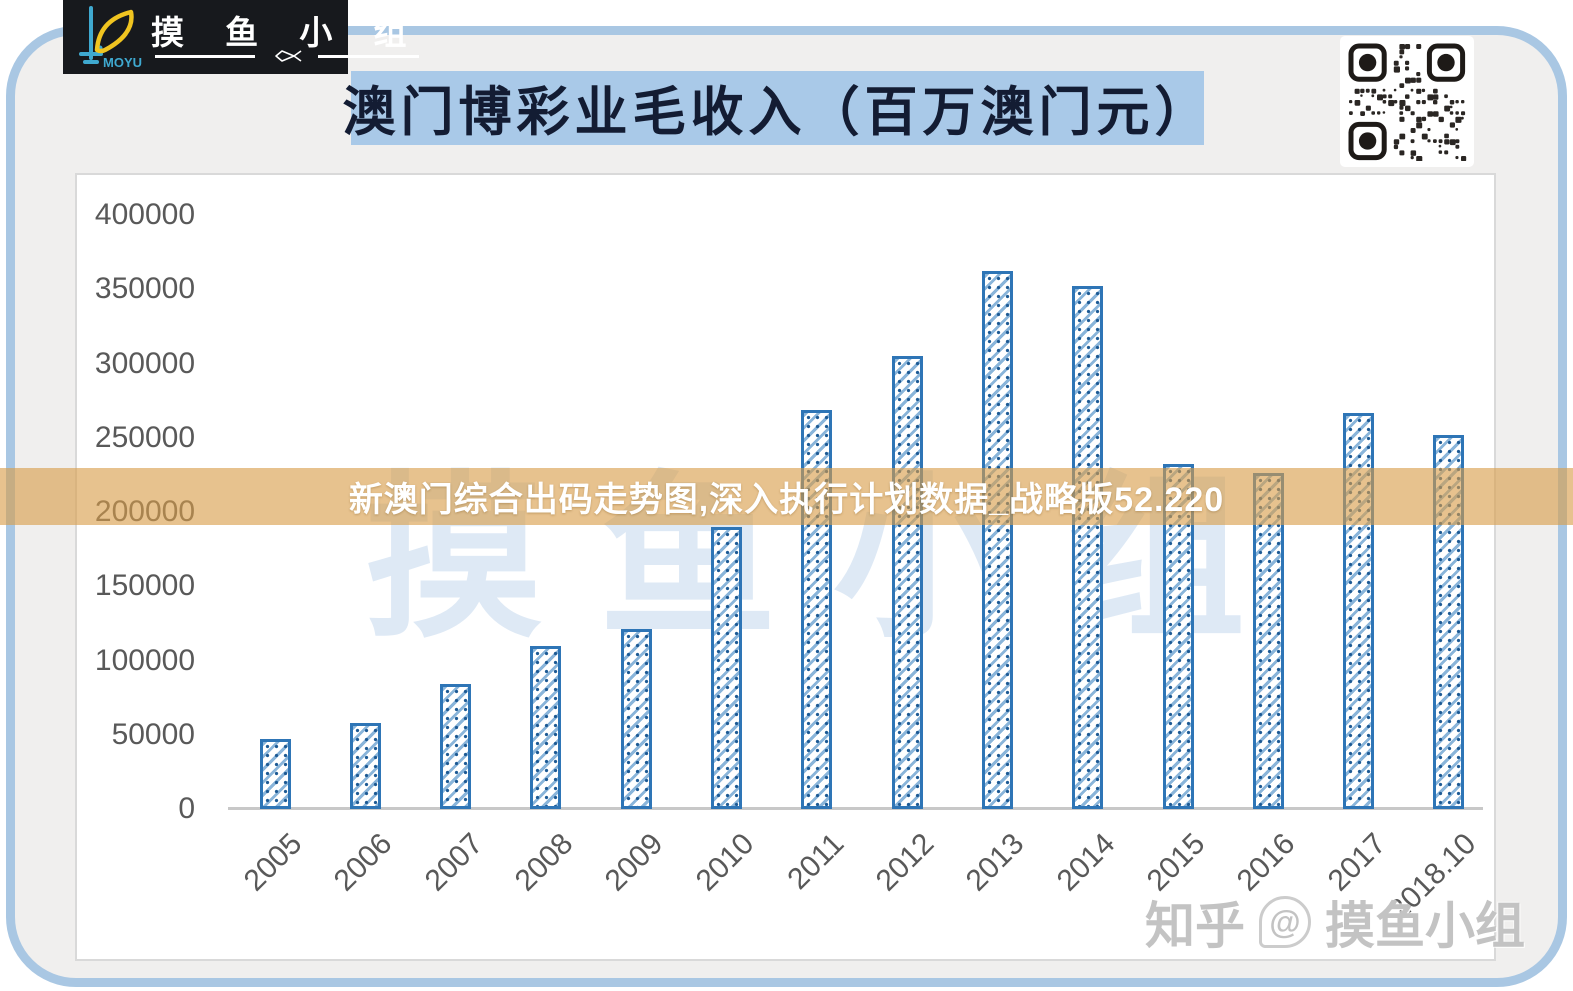 The width and height of the screenshot is (1573, 991). What do you see at coordinates (1425, 926) in the screenshot?
I see `zhihu-handle-label: 摸鱼小组` at bounding box center [1425, 926].